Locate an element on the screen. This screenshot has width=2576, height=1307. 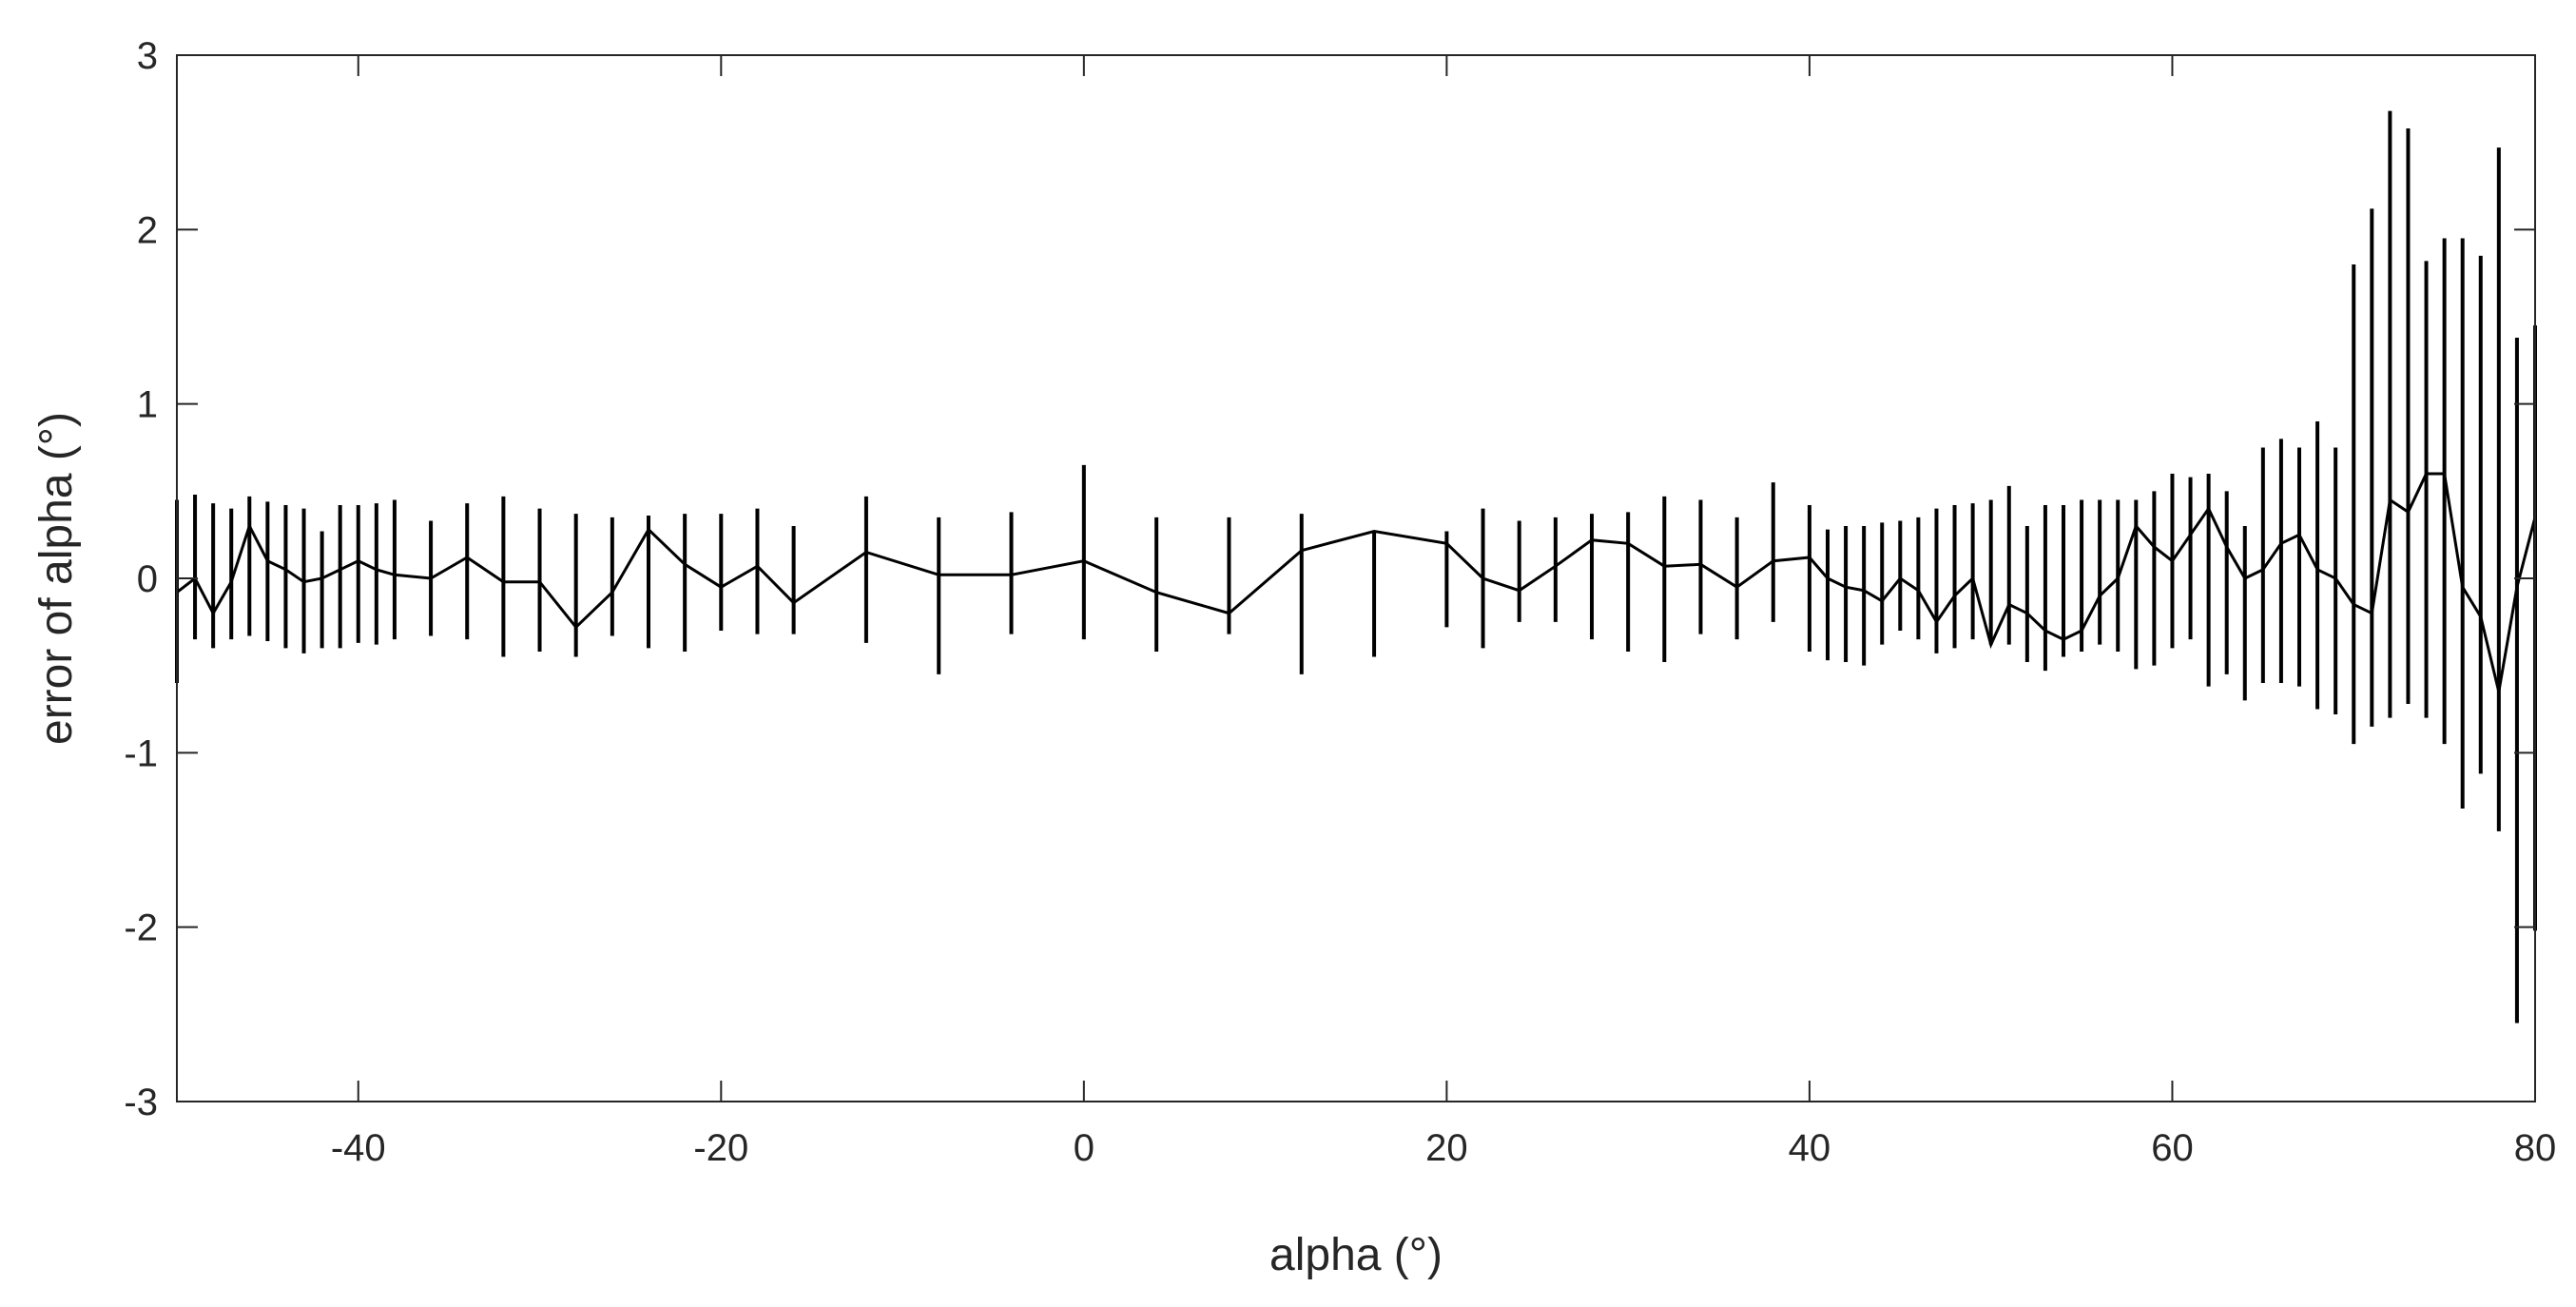
x-tick-label: 60 is located at coordinates (2172, 1148).